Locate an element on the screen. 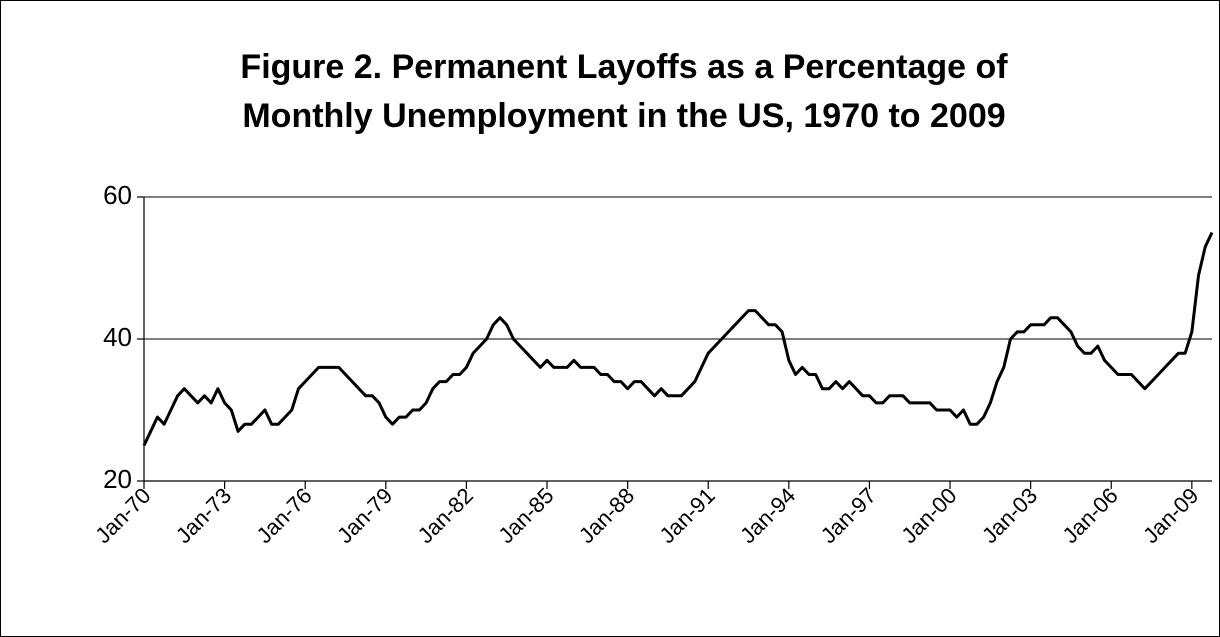  y-tick-label: 40 is located at coordinates (117, 337).